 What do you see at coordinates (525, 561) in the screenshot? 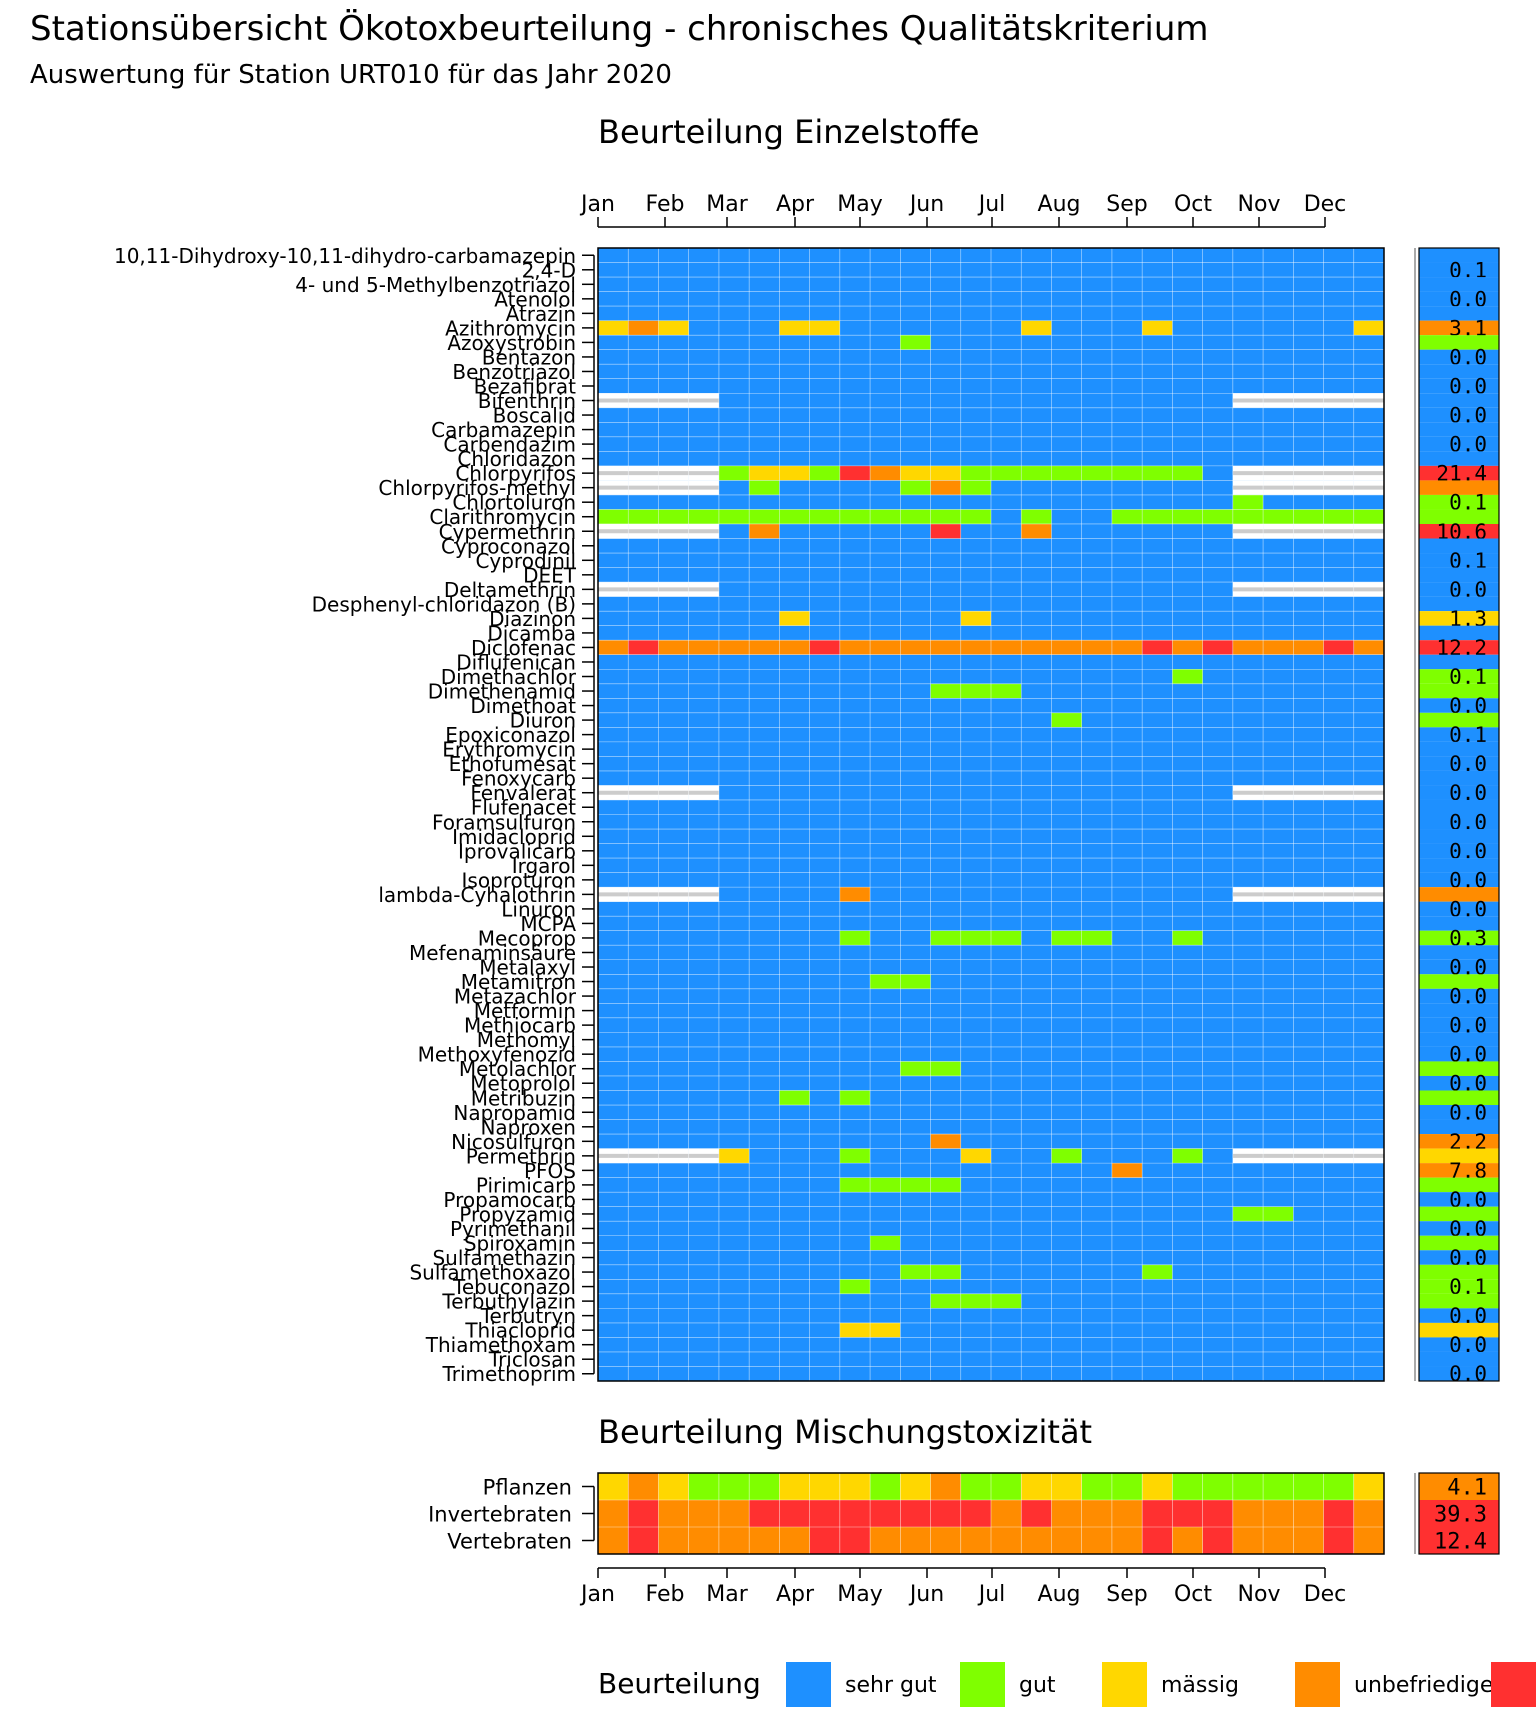
I see `row-label-cyprodinil: Cyprodinil` at bounding box center [525, 561].